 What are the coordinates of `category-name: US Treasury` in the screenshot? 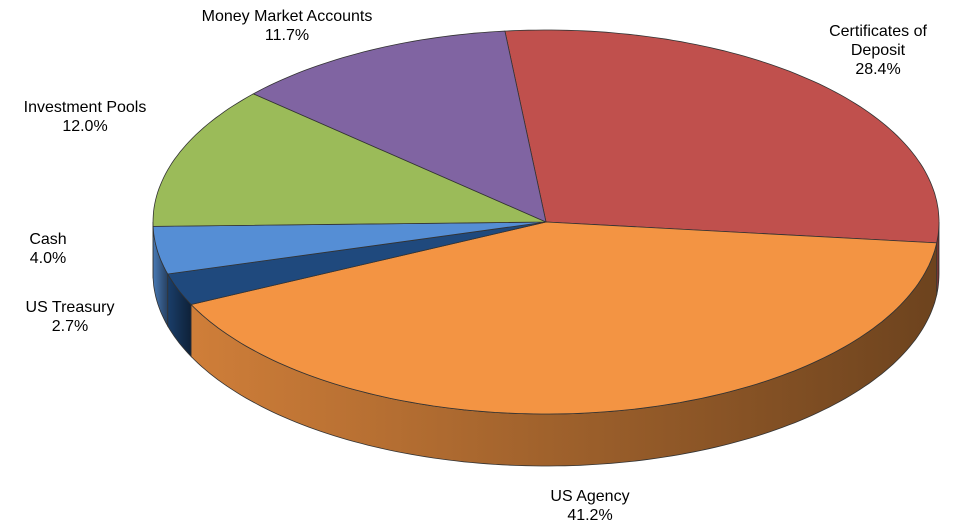 It's located at (70, 307).